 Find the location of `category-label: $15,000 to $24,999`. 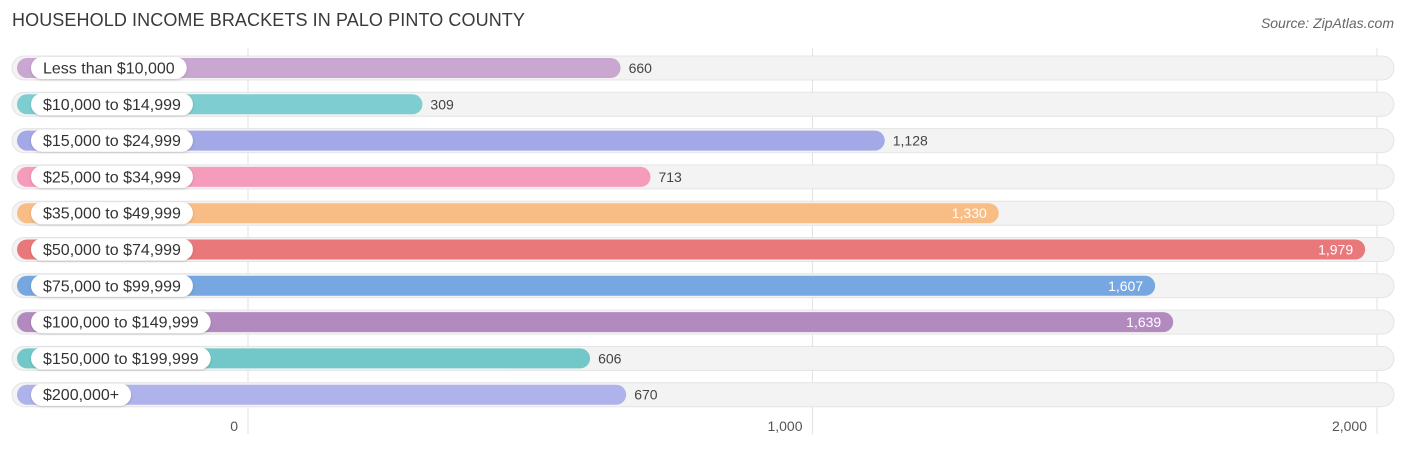

category-label: $15,000 to $24,999 is located at coordinates (112, 141).